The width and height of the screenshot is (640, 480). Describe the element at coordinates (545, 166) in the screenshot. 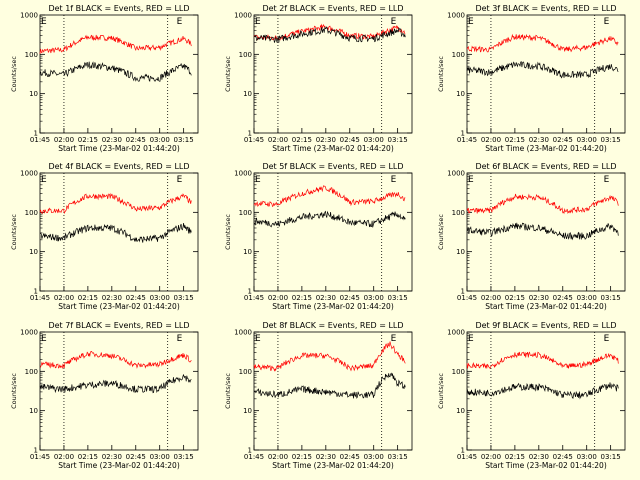

I see `panel-title: Det 6f BLACK = Events, RED = LLD` at that location.